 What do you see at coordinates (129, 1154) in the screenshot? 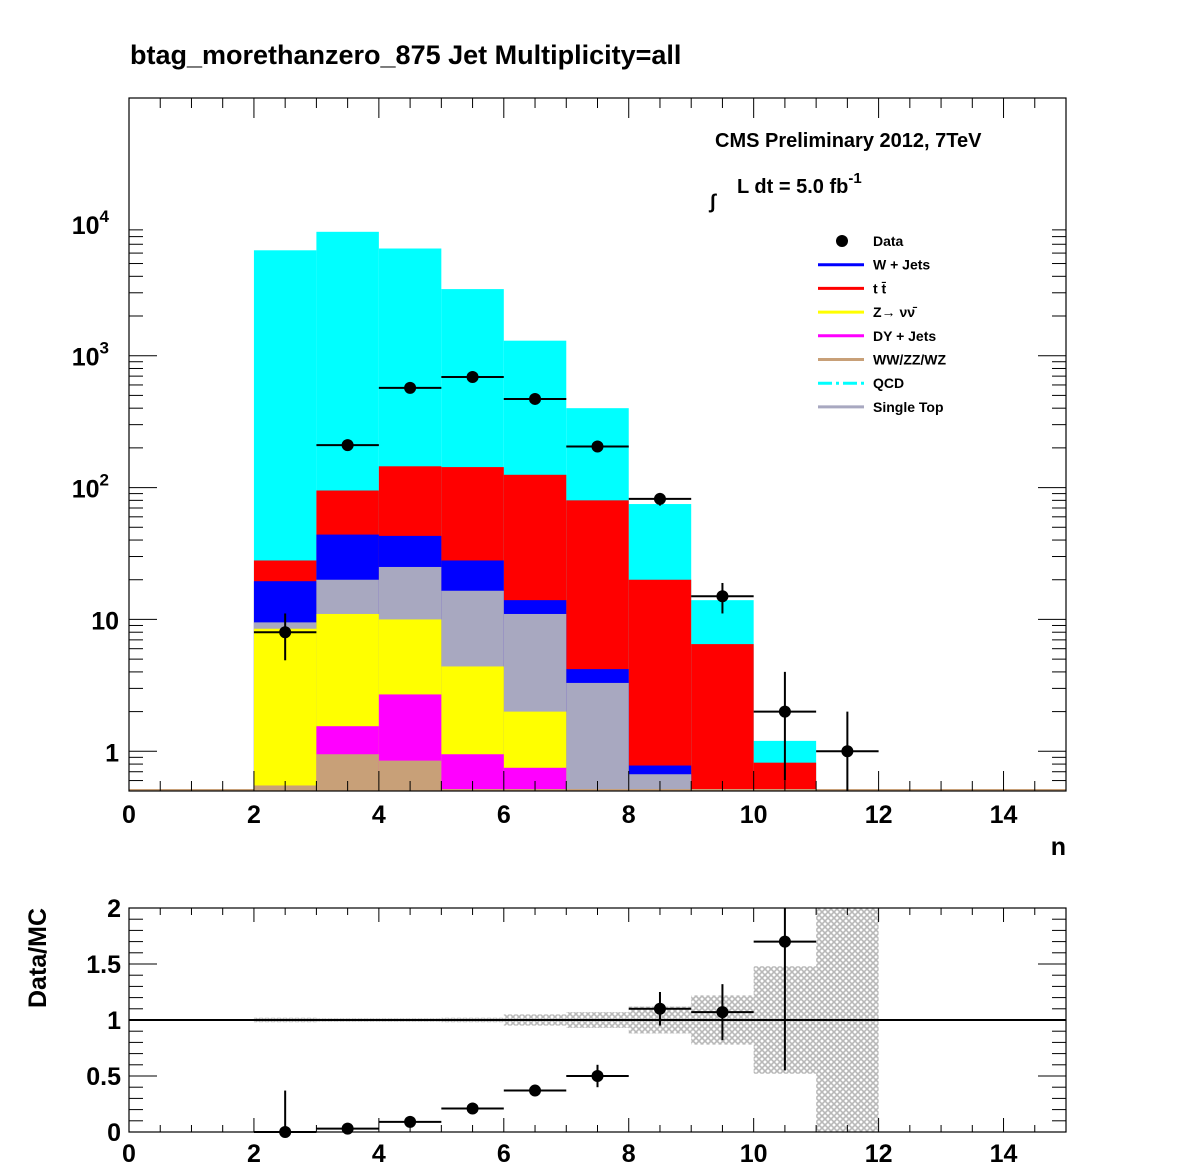
I see `ratio-x-tick-label: 0` at bounding box center [129, 1154].